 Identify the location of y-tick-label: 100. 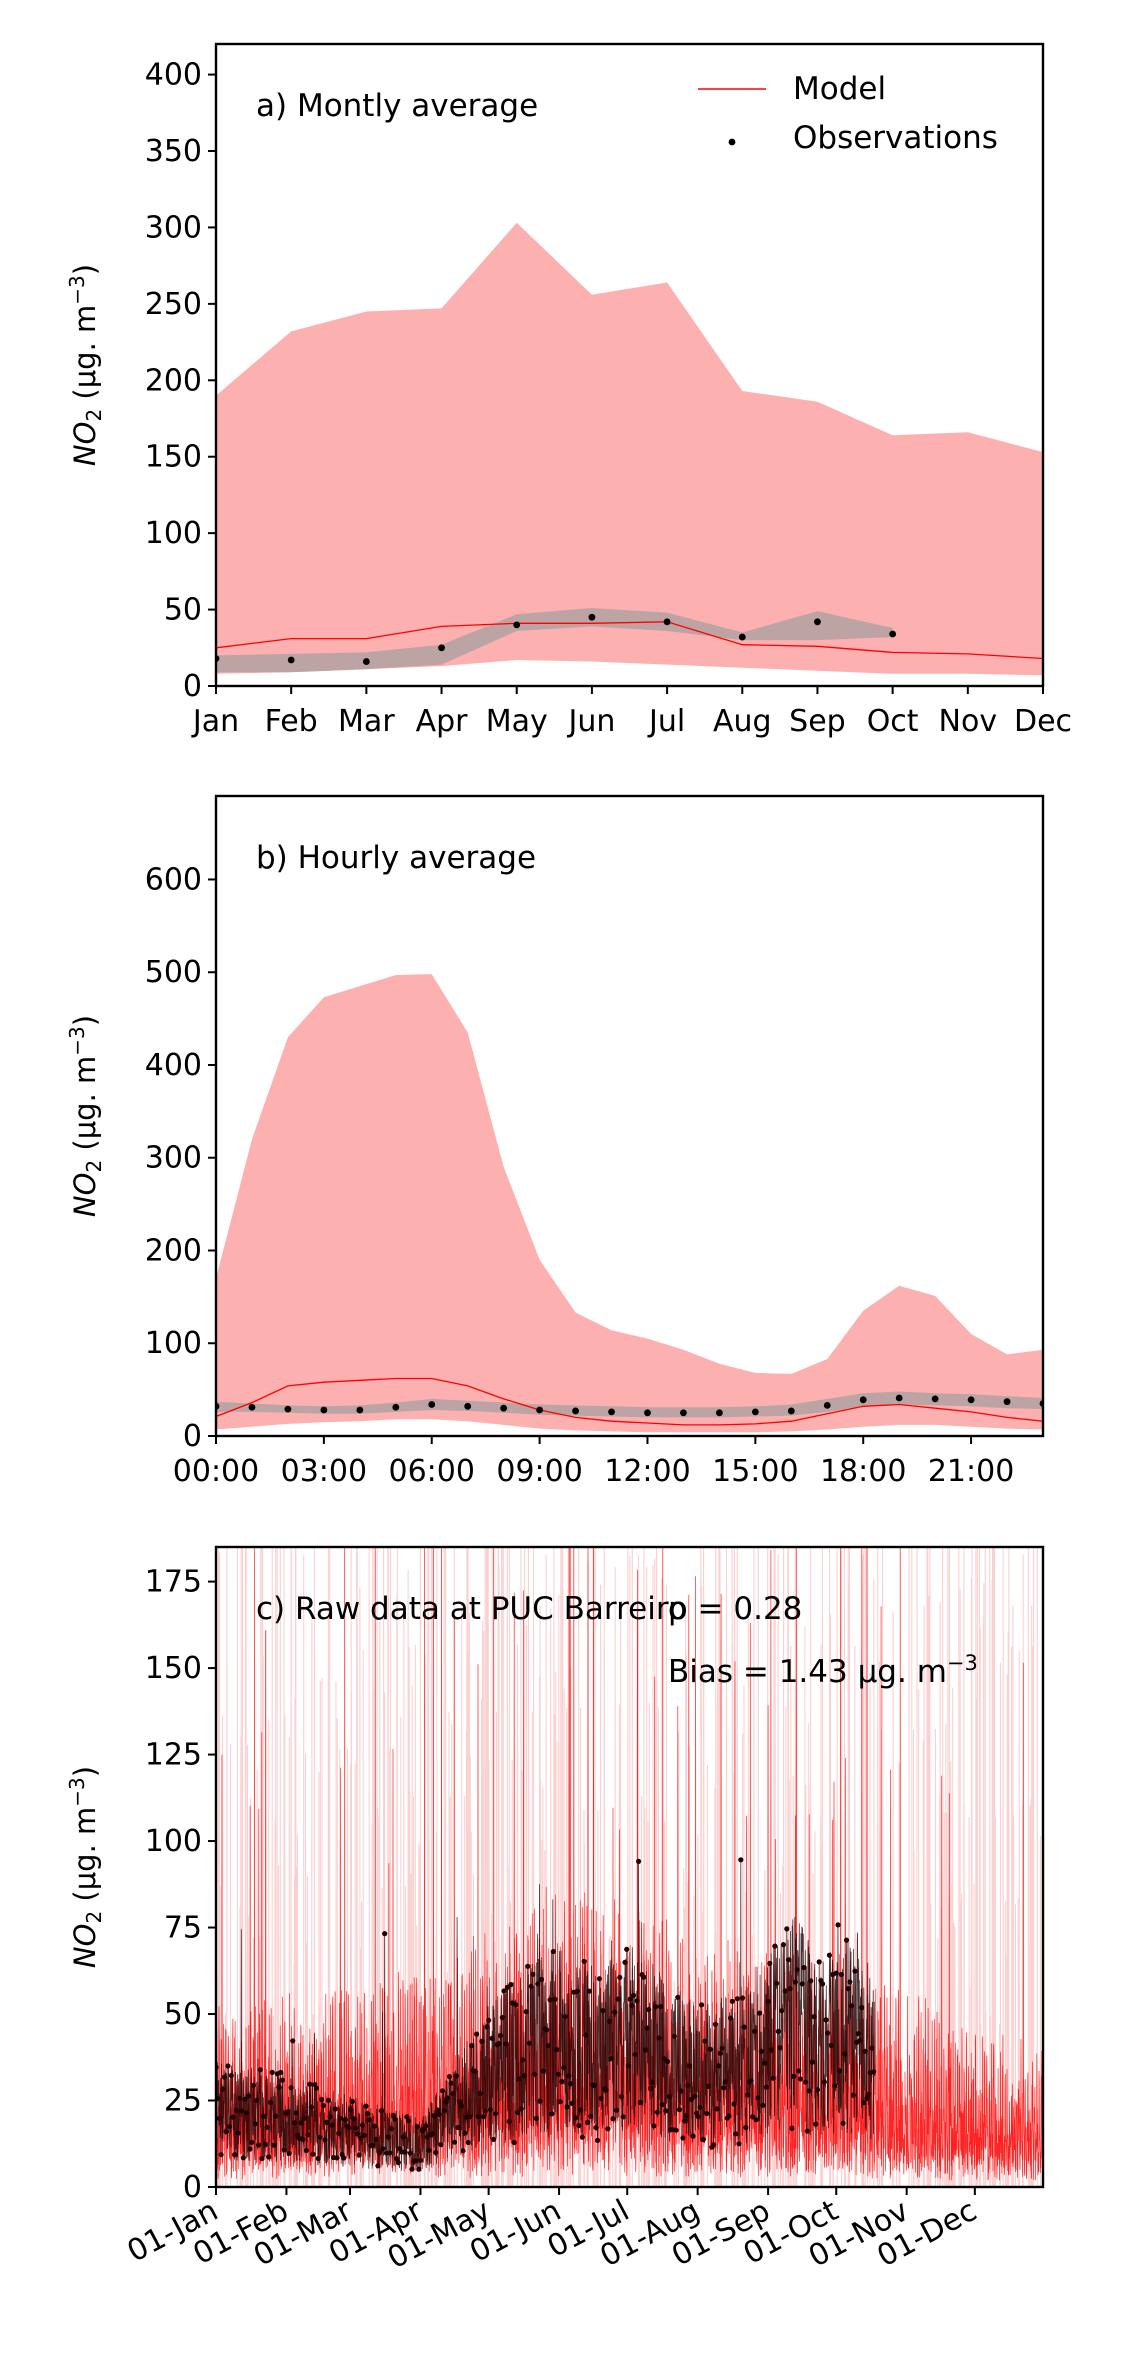
(173, 1841).